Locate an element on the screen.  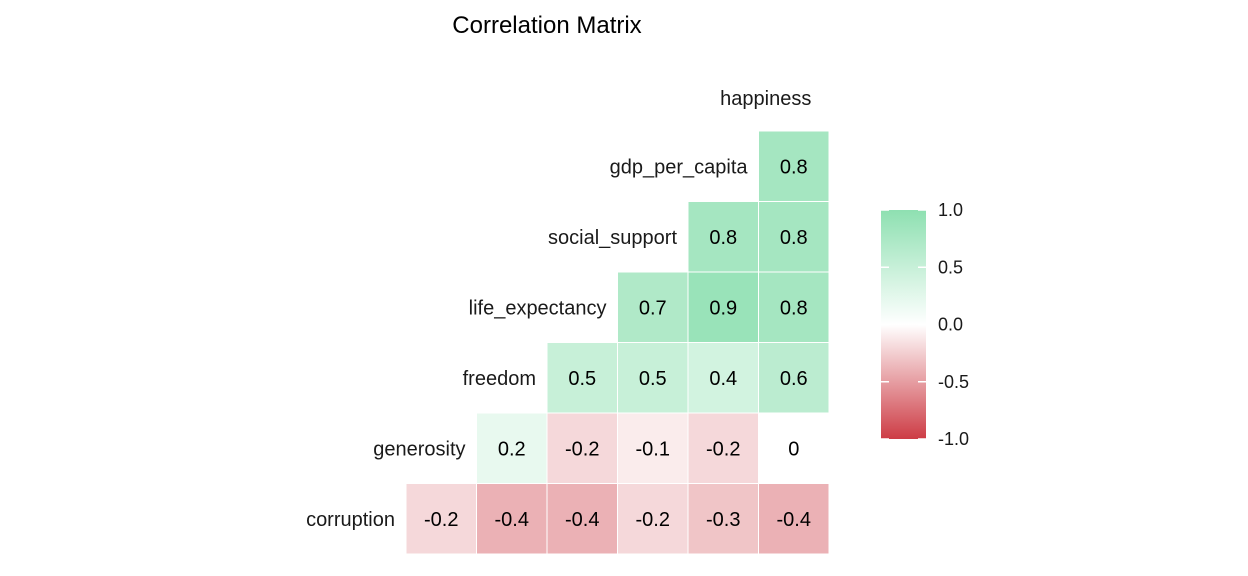
legend-tick-label: 1.0 is located at coordinates (950, 210).